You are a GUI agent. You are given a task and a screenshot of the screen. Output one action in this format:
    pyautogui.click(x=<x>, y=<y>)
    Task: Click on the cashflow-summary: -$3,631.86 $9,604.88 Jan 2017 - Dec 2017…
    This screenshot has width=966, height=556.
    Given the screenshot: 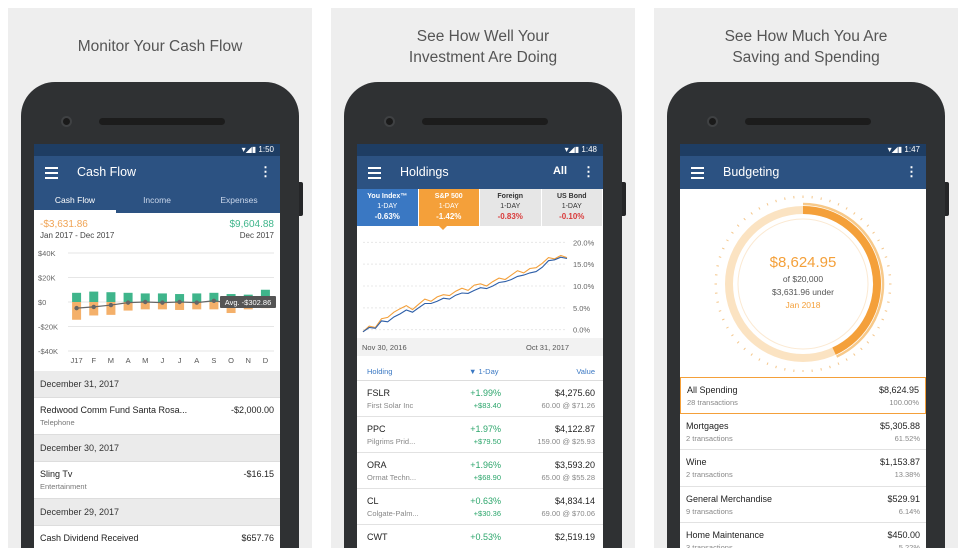 What is the action you would take?
    pyautogui.click(x=157, y=227)
    